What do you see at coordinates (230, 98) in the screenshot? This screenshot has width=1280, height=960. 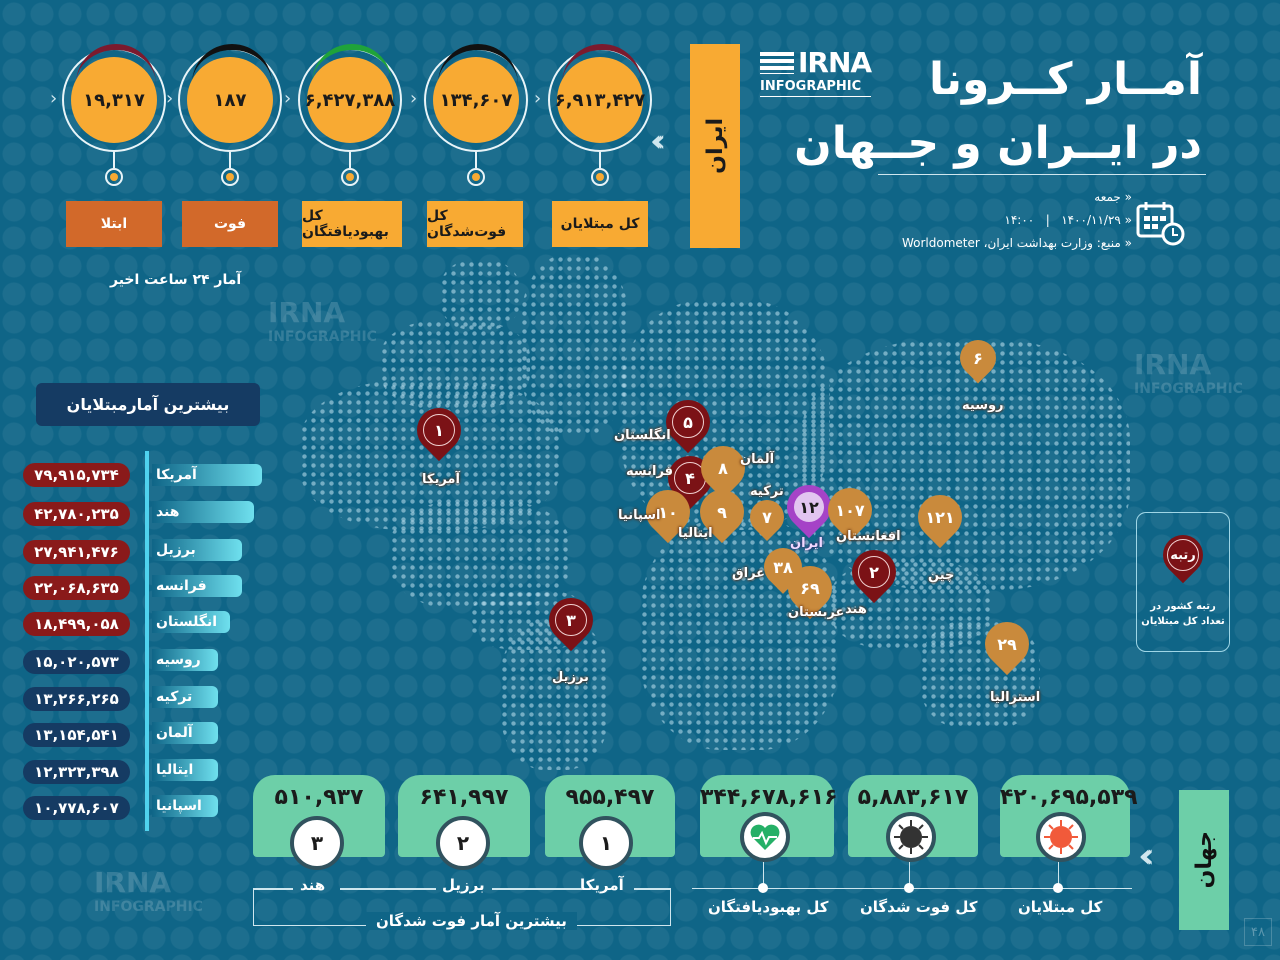 I see `iran-stat-new-deaths: ۱۸۷` at bounding box center [230, 98].